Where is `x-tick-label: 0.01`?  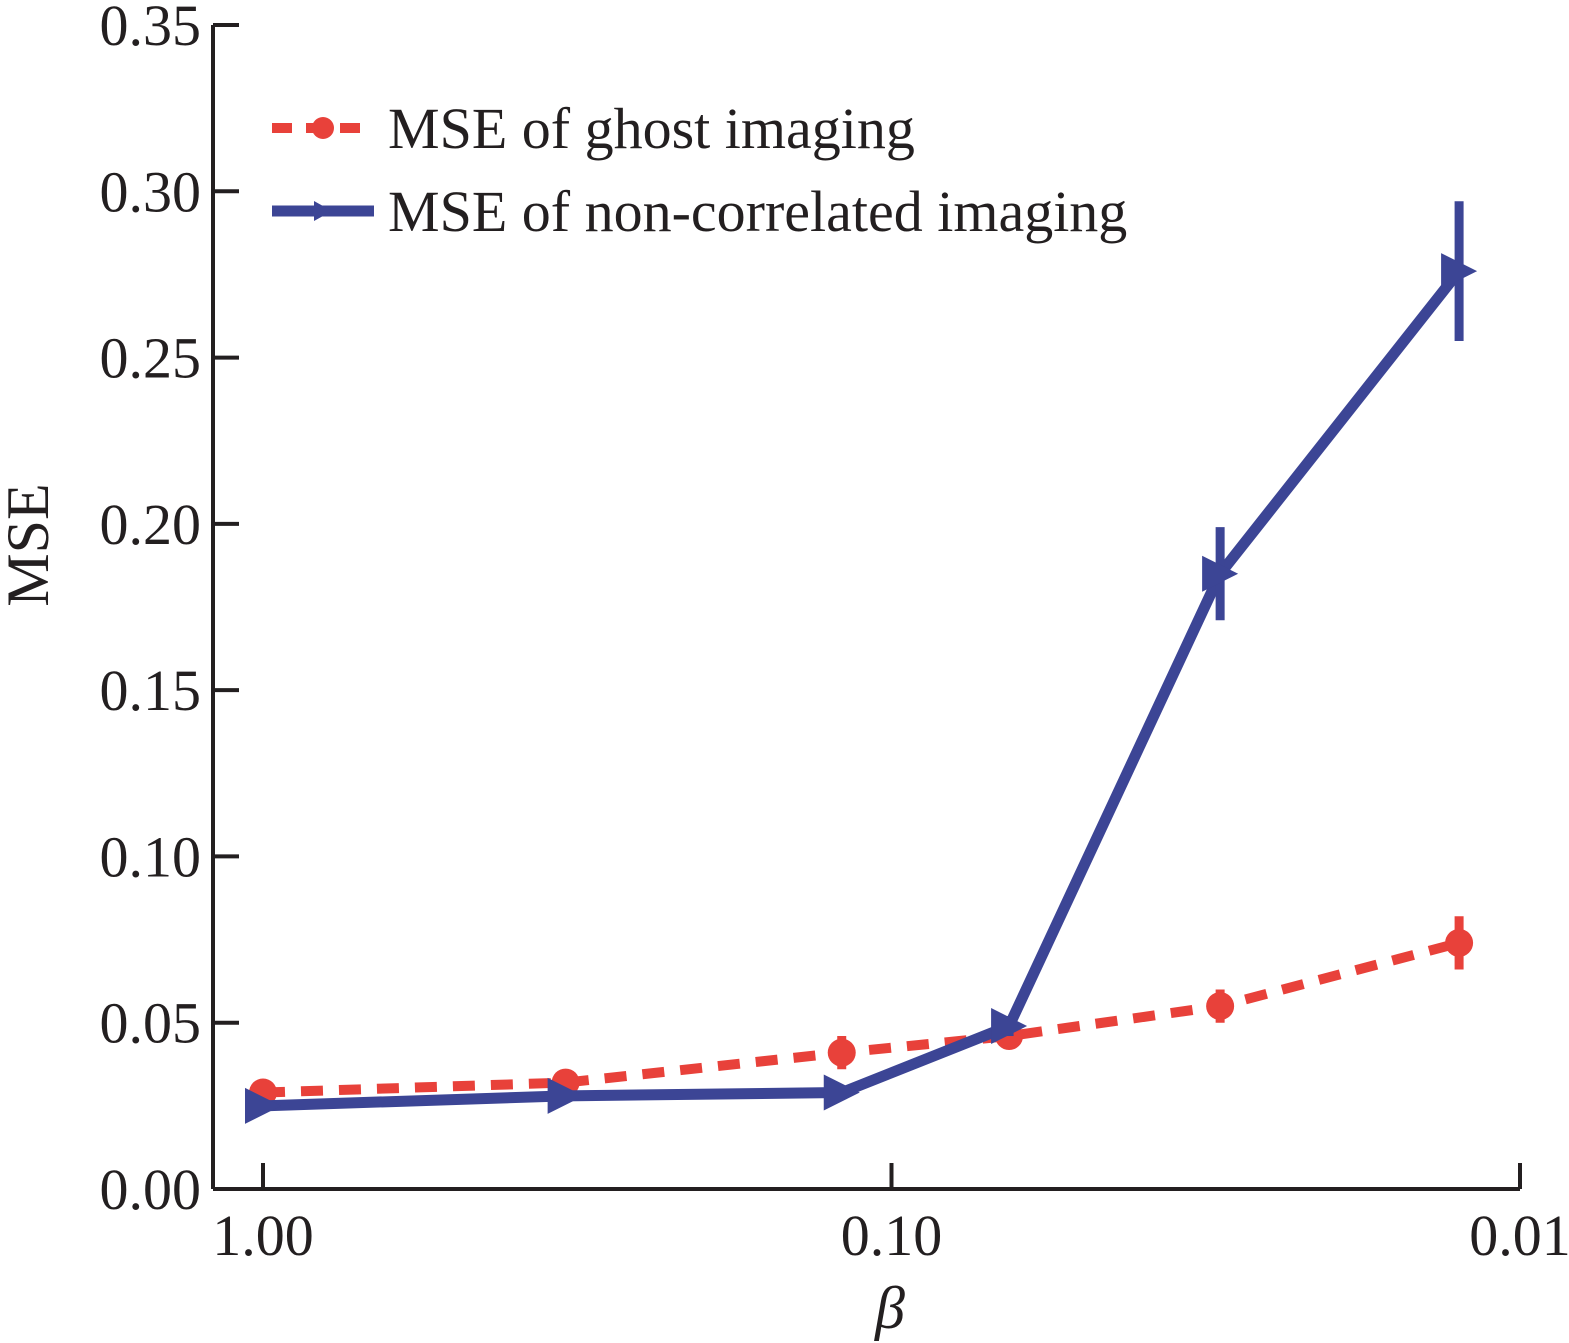 x-tick-label: 0.01 is located at coordinates (1519, 1235).